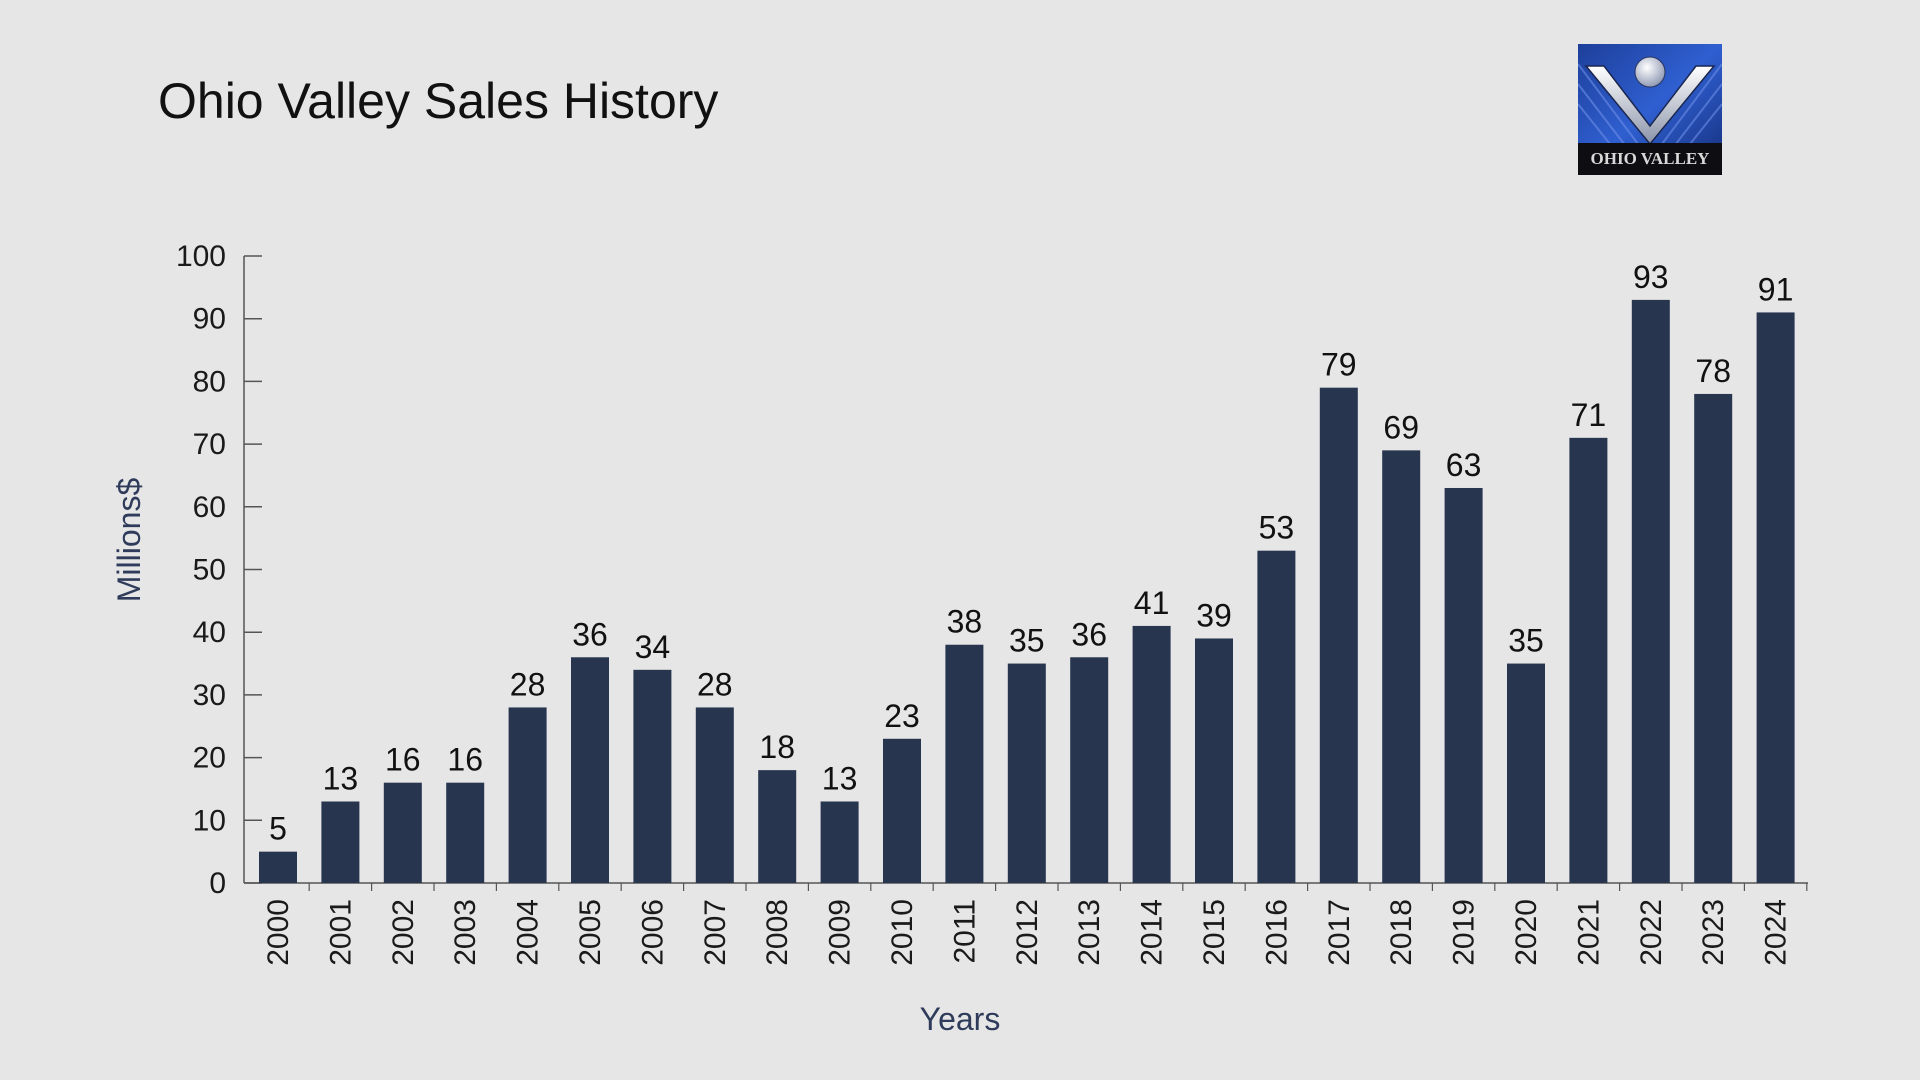  Describe the element at coordinates (1214, 615) in the screenshot. I see `data-label: 39` at that location.